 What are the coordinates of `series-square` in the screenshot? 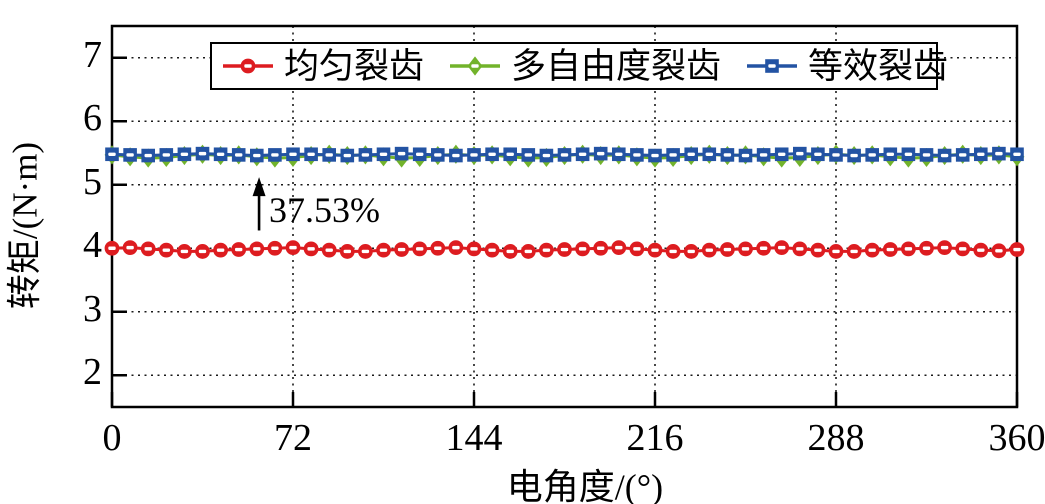 It's located at (564, 154).